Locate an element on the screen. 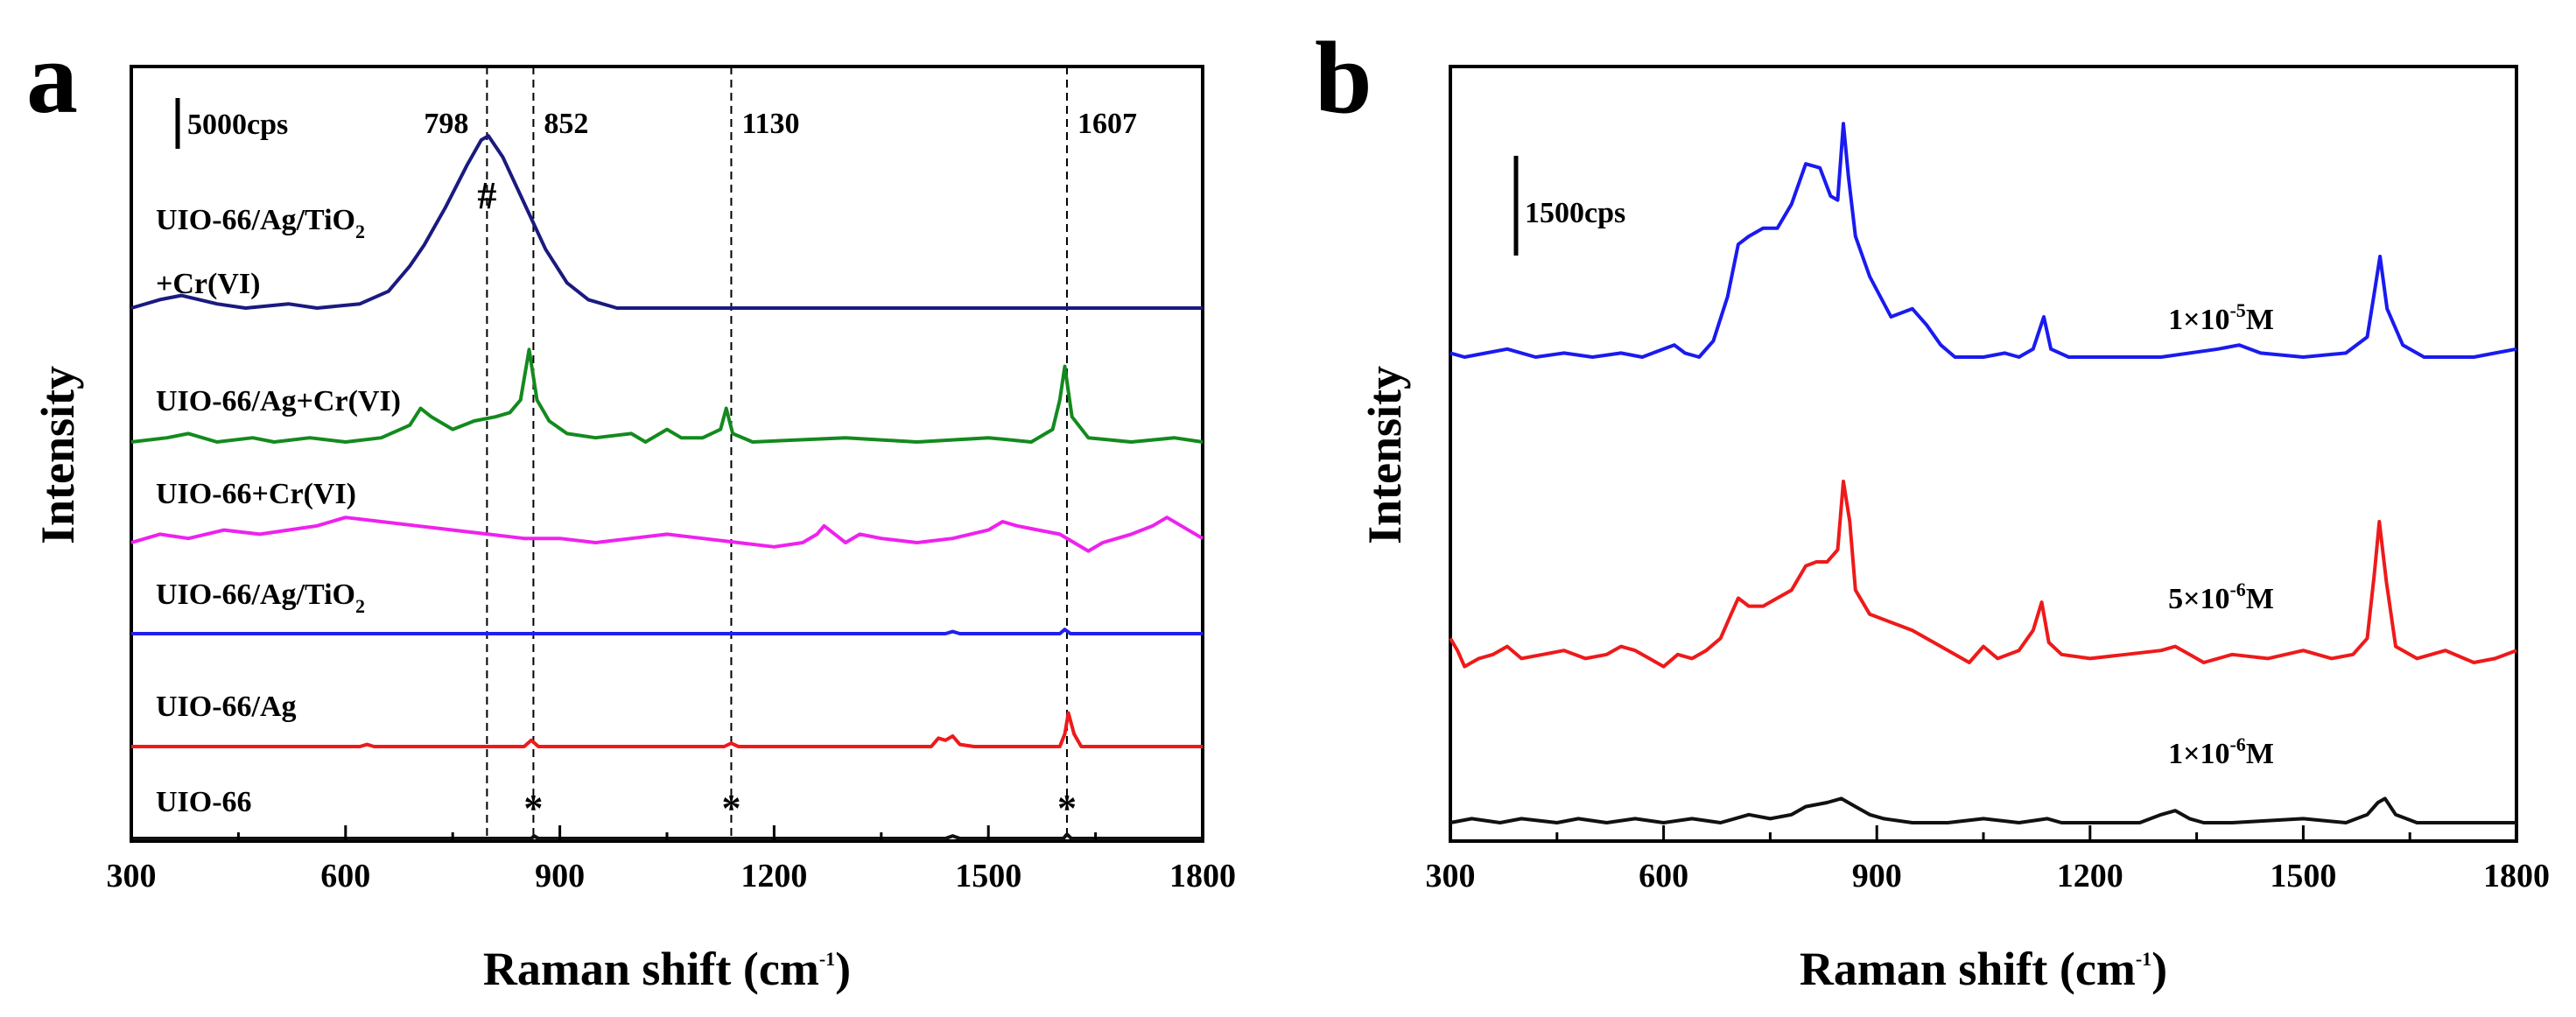 This screenshot has height=1017, width=2576. panel-a-peak-marker-2: * is located at coordinates (731, 808).